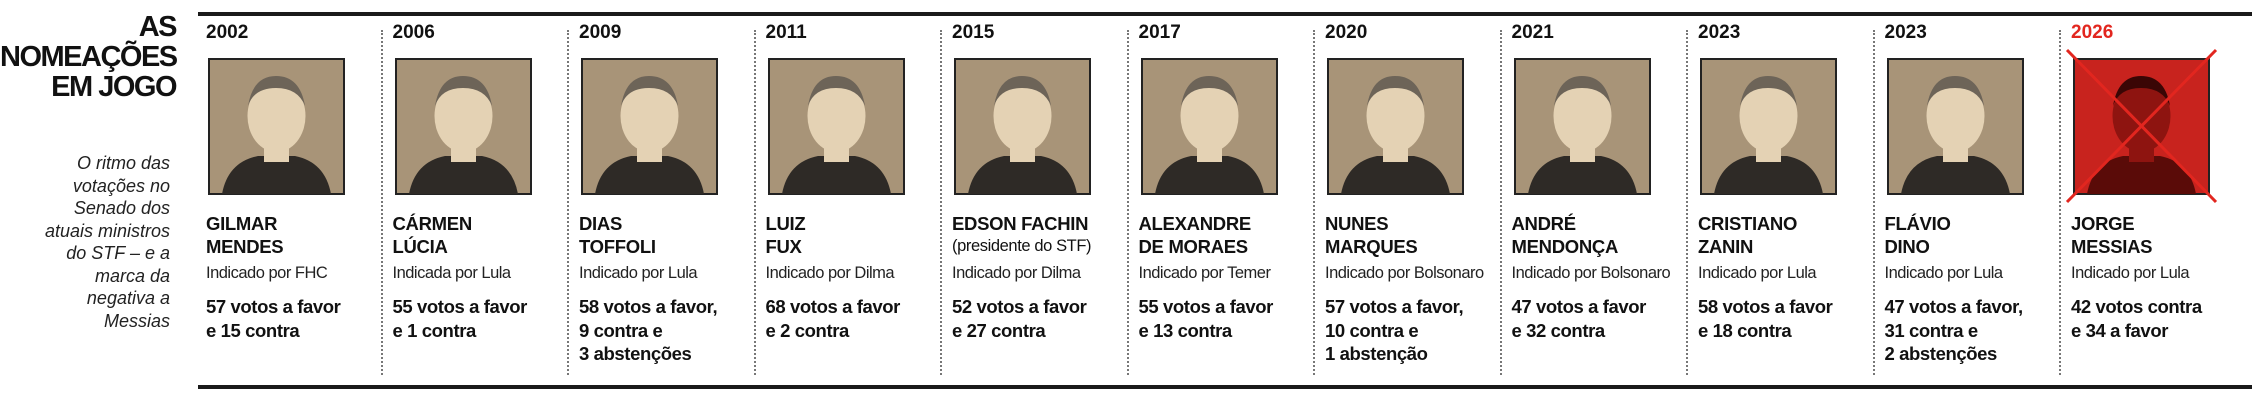  What do you see at coordinates (833, 306) in the screenshot?
I see `votes-line: 68 votos a favor` at bounding box center [833, 306].